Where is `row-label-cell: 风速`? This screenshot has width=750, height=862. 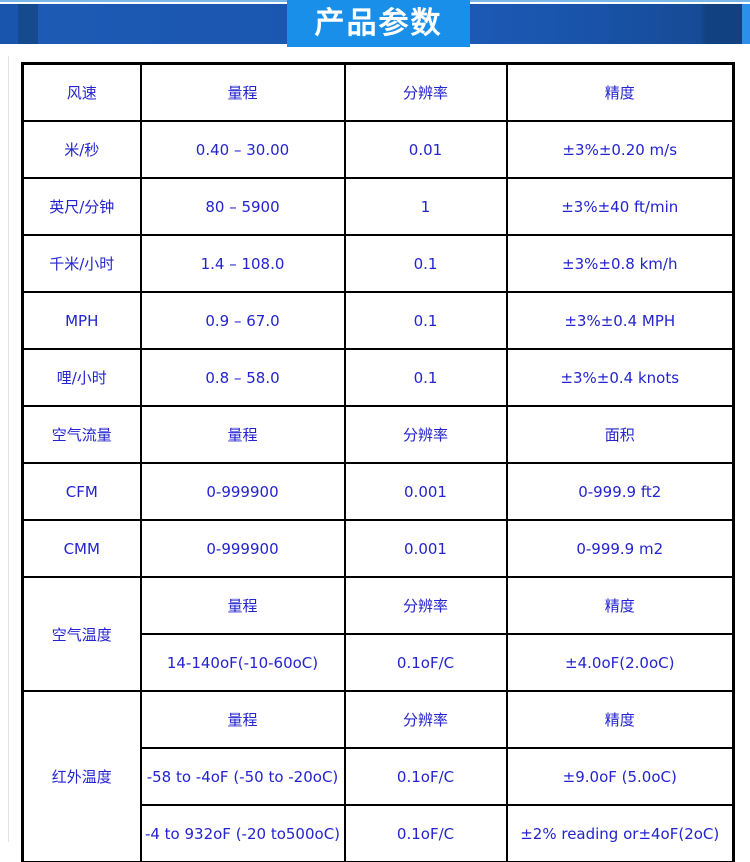
row-label-cell: 风速 is located at coordinates (81, 92).